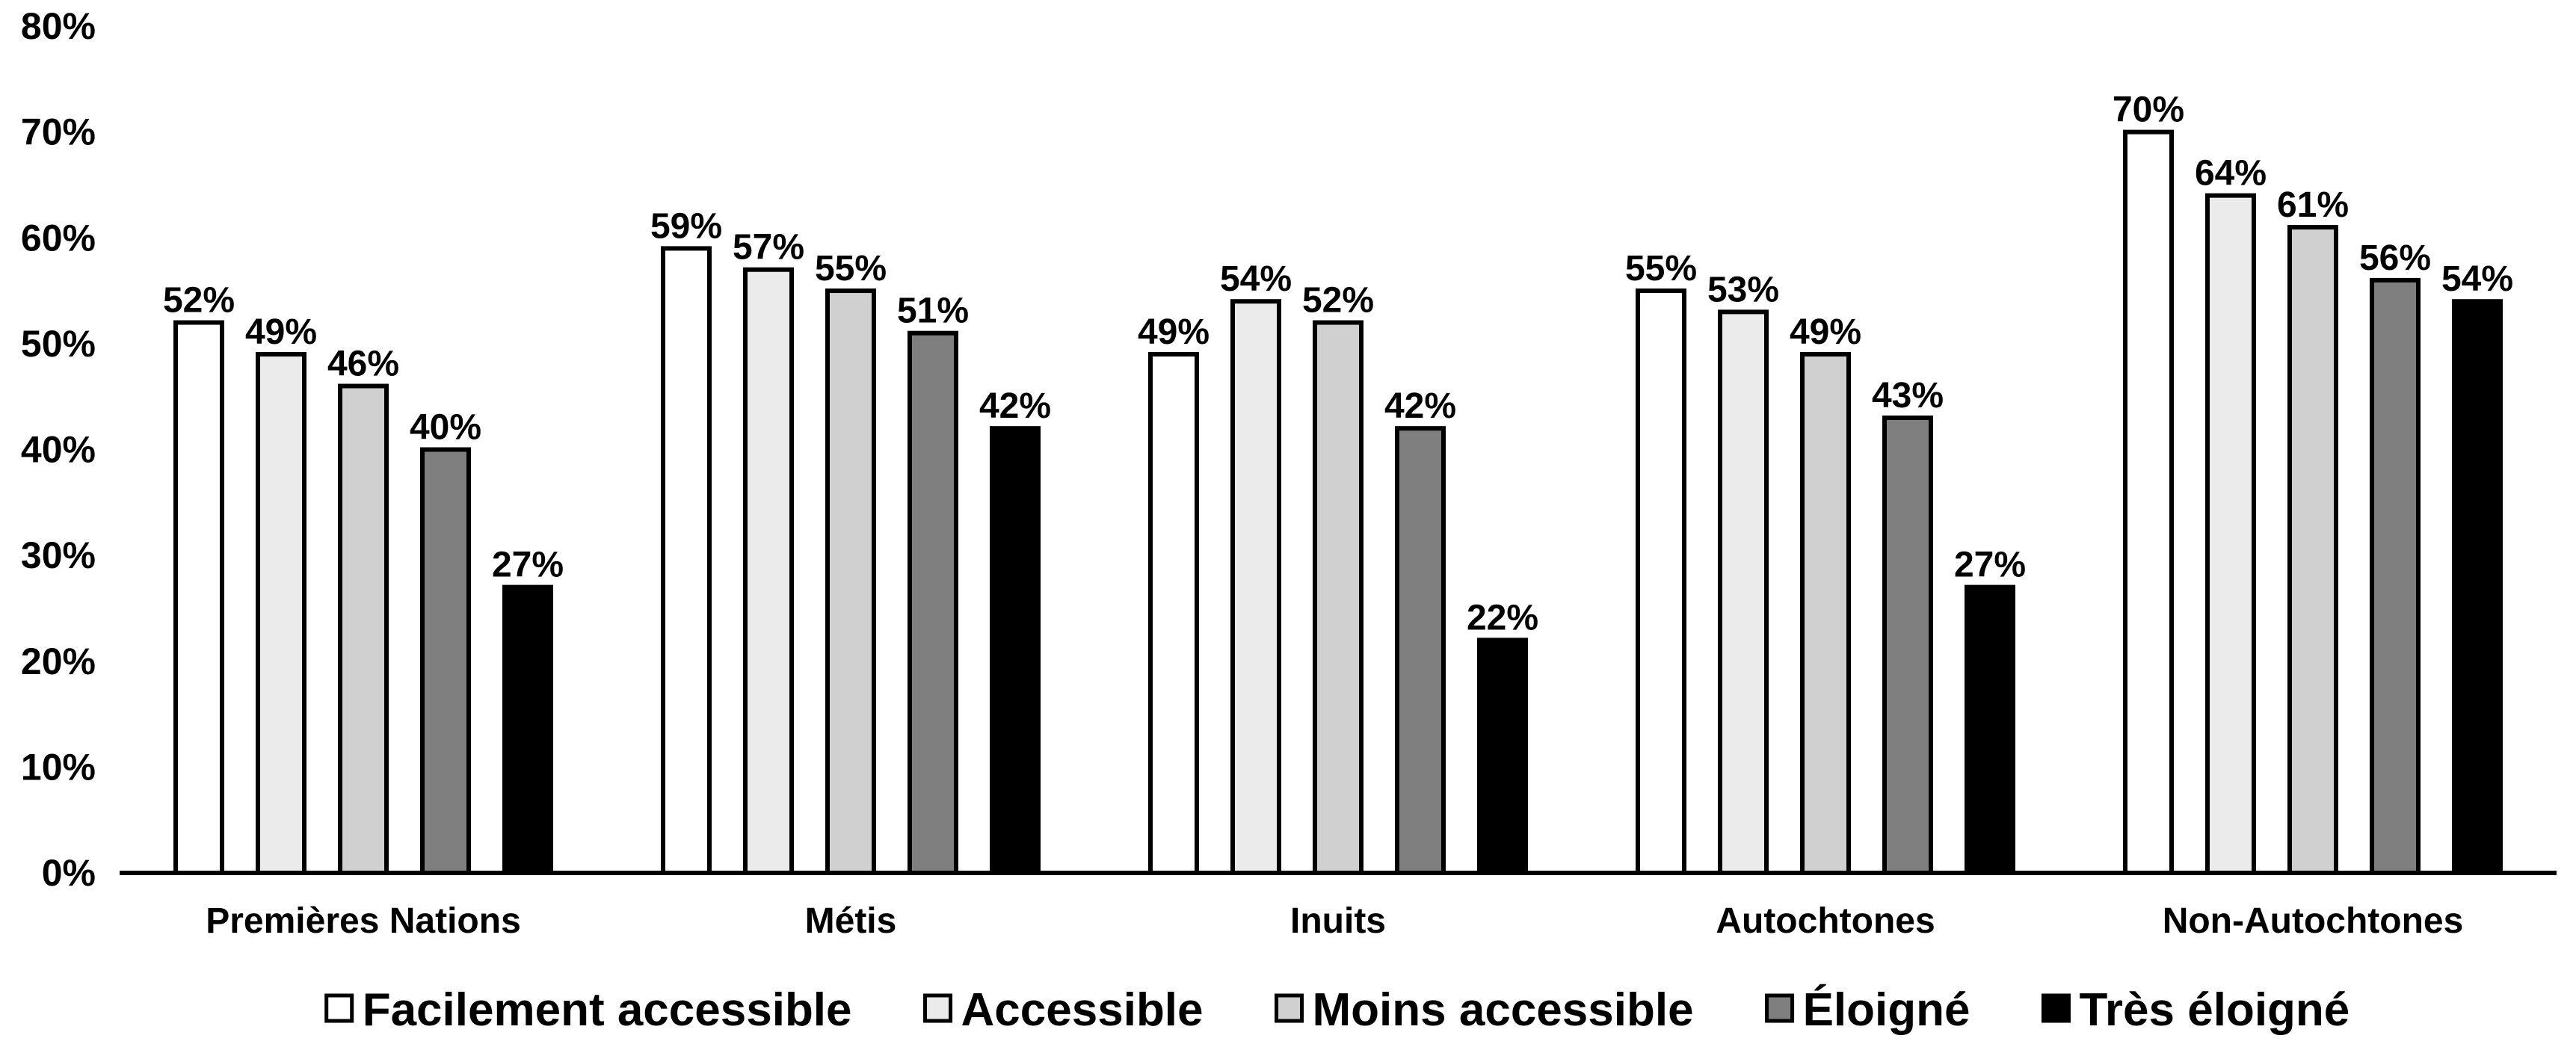  Describe the element at coordinates (607, 1010) in the screenshot. I see `legend-label: Facilement accessible` at that location.